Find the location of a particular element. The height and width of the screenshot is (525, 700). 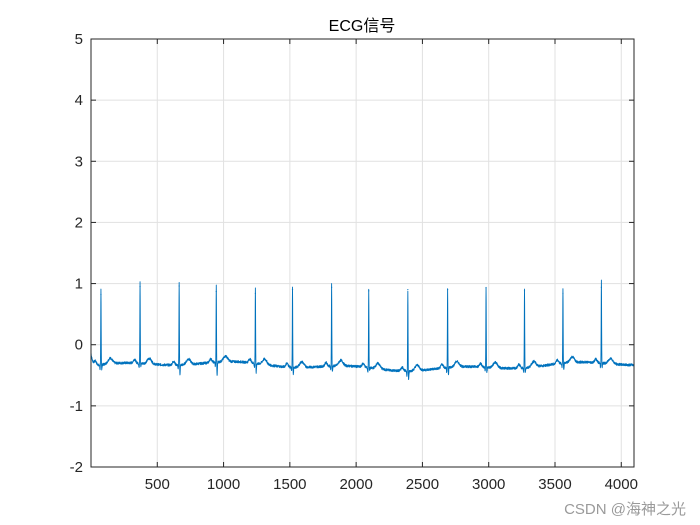

y-tick-label: 4 is located at coordinates (79, 100).